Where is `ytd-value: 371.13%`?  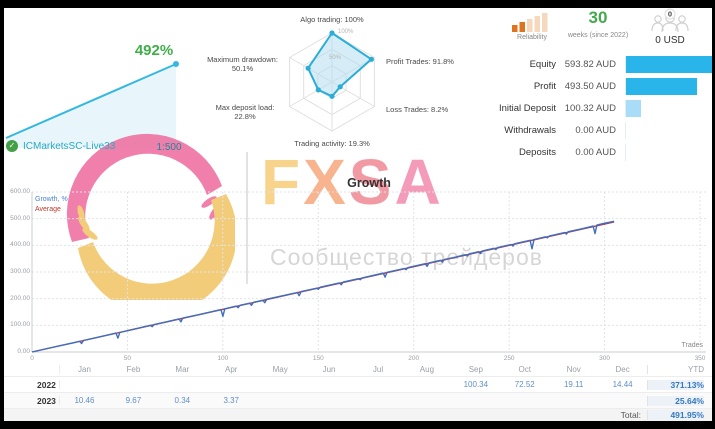 ytd-value: 371.13% is located at coordinates (676, 384).